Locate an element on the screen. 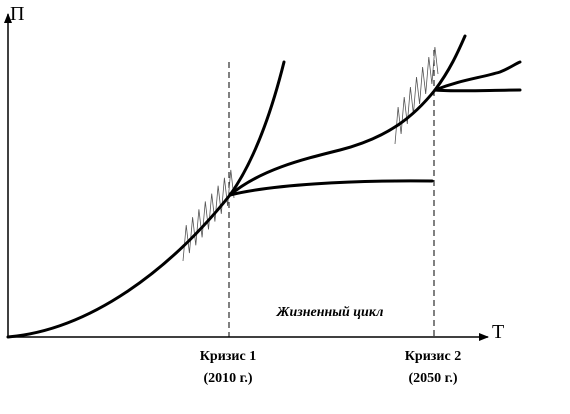  growth-curve is located at coordinates (477, 76).